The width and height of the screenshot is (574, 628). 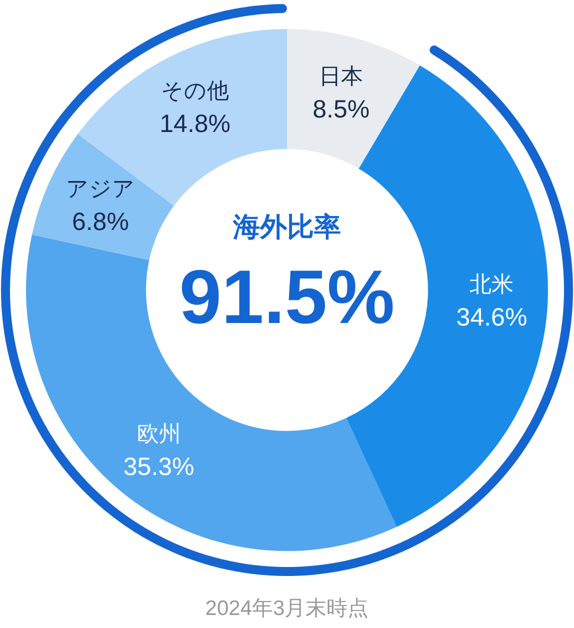 I want to click on data-label: 34.6%, so click(x=492, y=317).